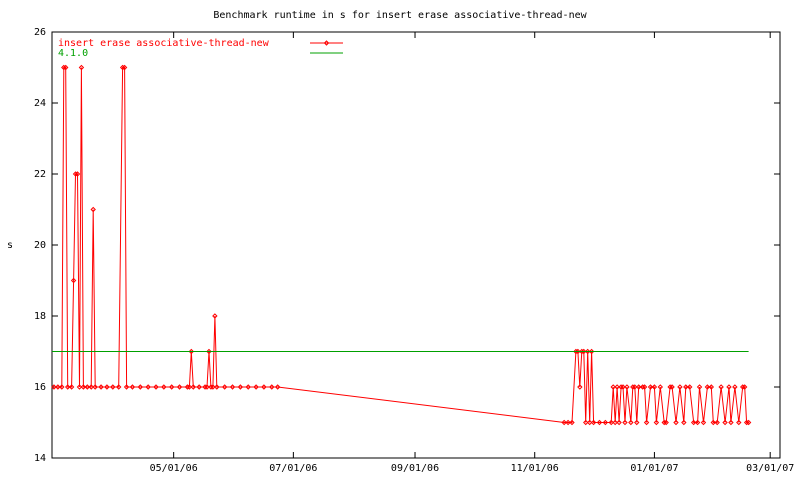  I want to click on y-tick-label: 26, so click(40, 32).